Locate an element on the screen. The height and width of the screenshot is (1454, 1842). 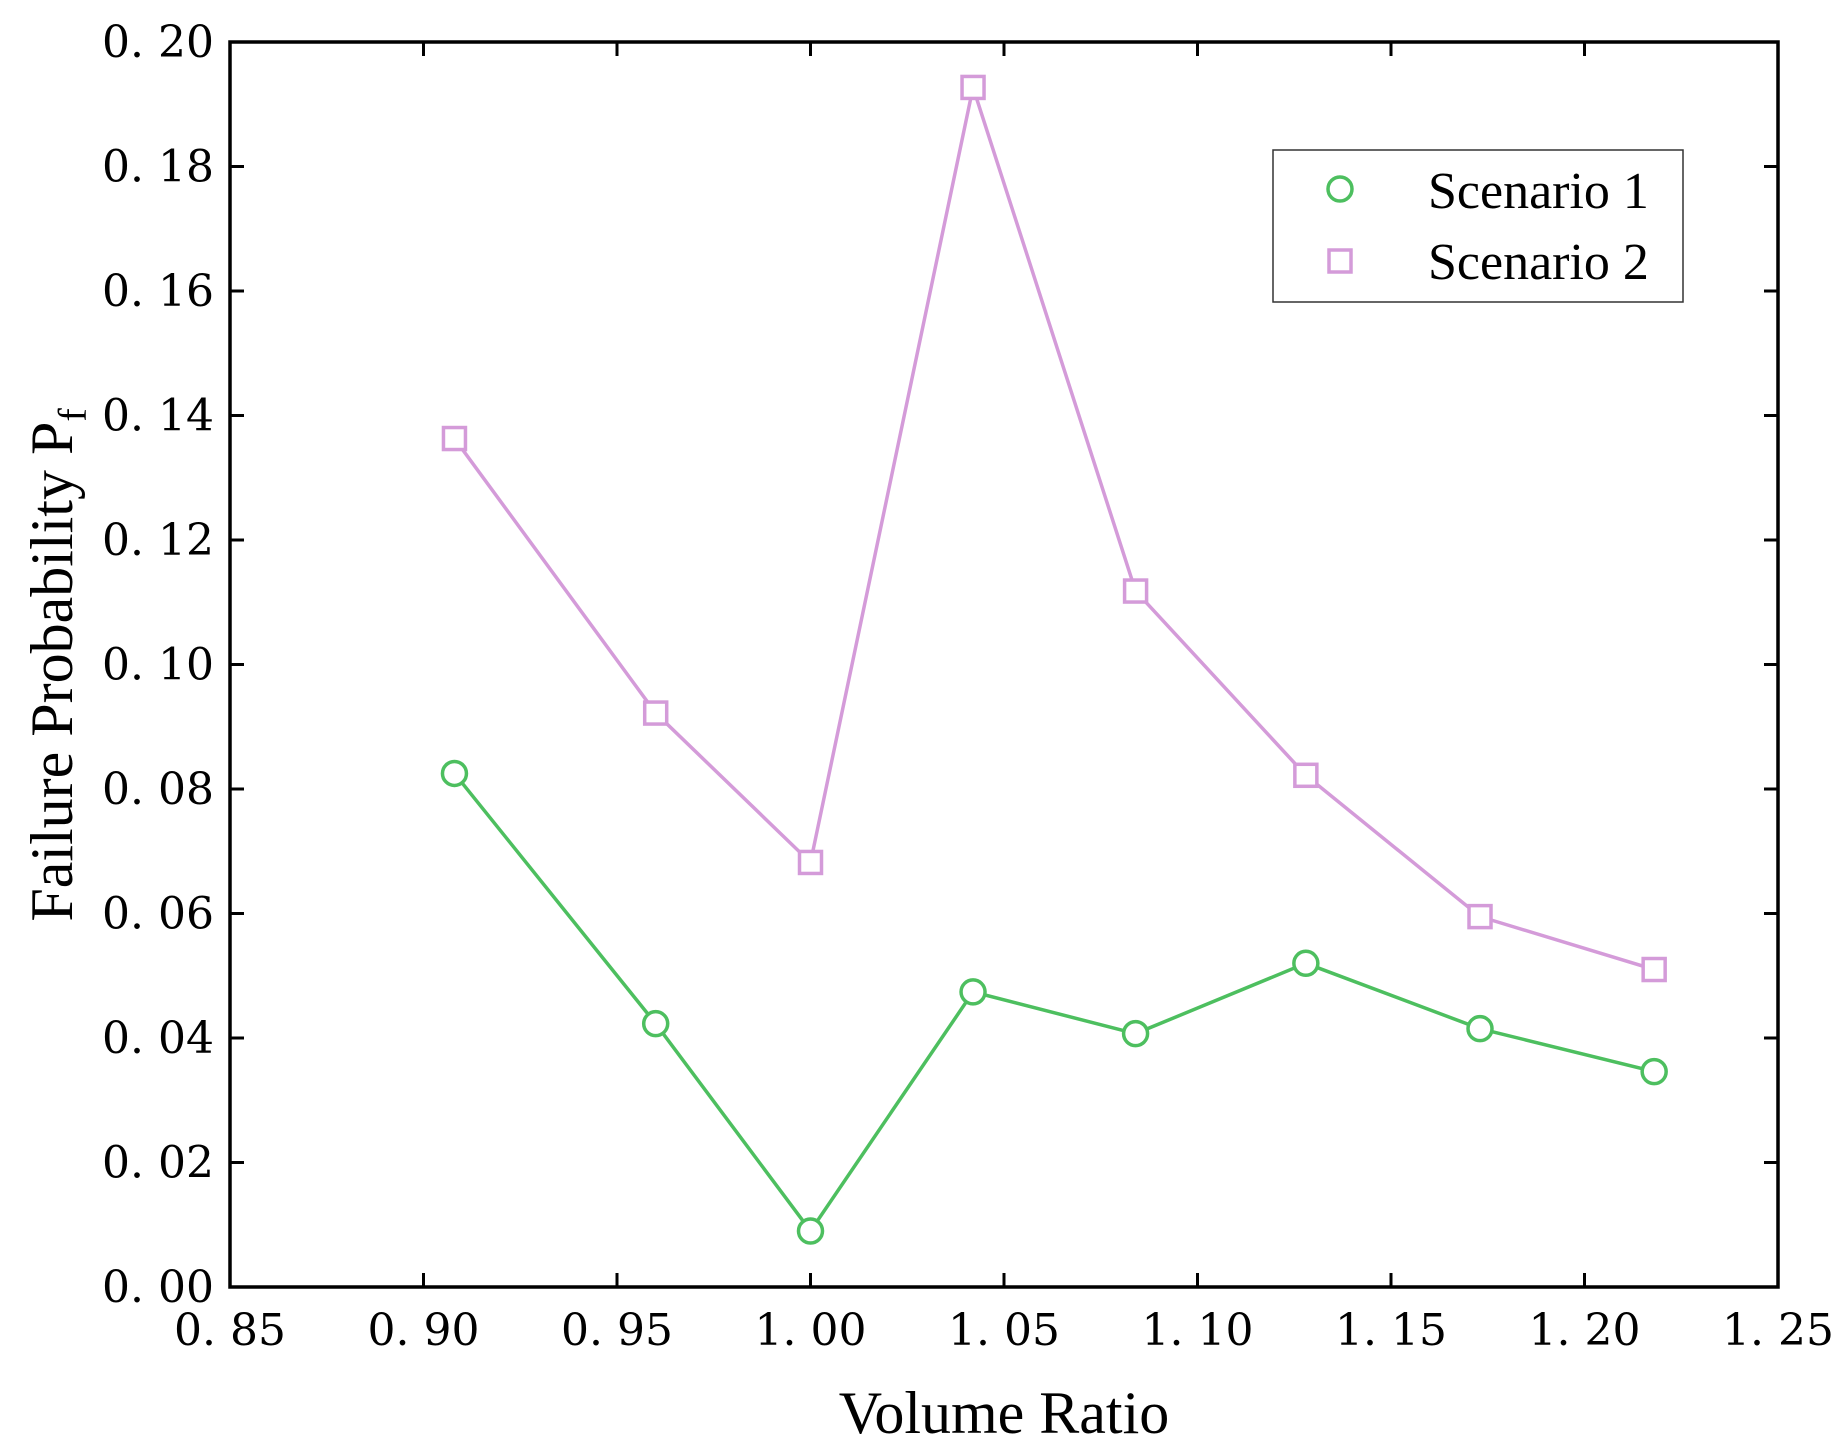
y-tick-label: 0. 00 is located at coordinates (158, 1287).